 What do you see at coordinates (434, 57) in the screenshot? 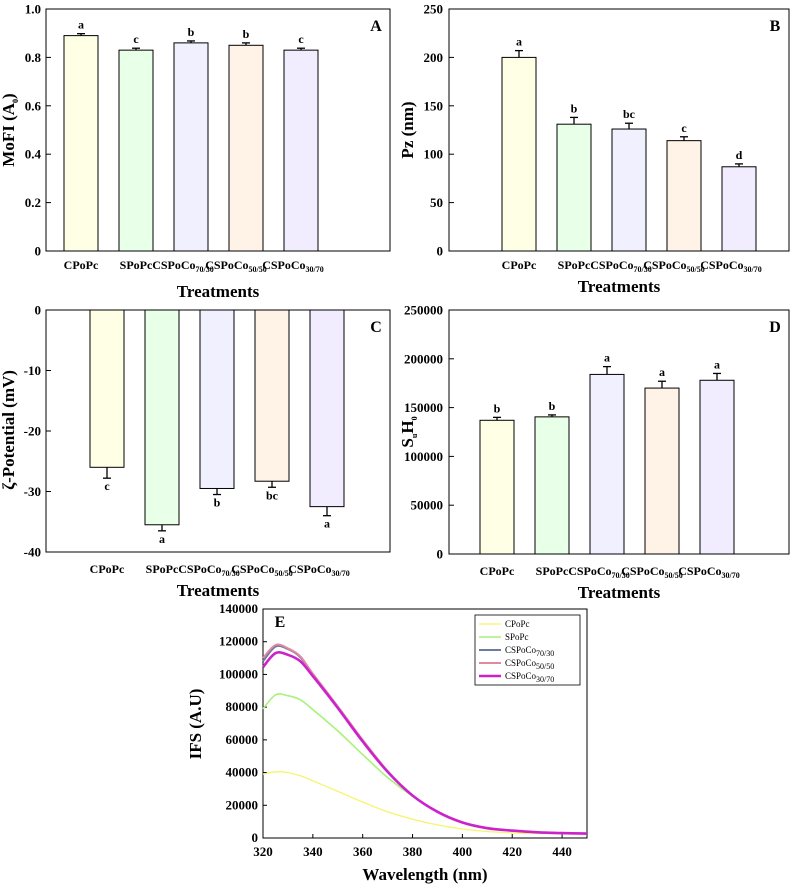
I see `y-tick-label: 200` at bounding box center [434, 57].